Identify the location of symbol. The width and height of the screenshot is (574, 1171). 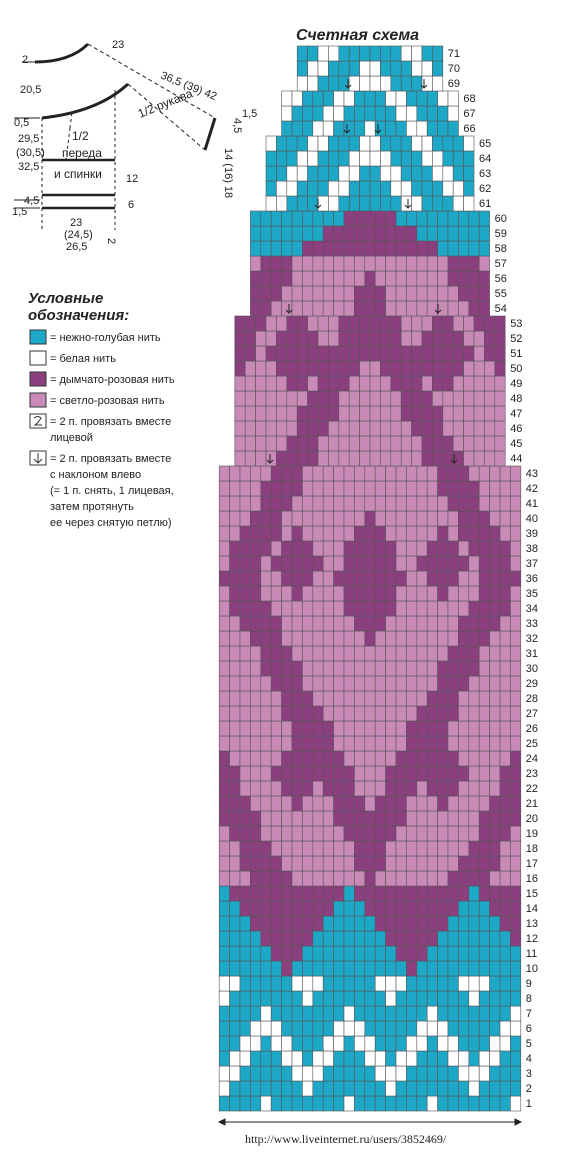
(408, 204).